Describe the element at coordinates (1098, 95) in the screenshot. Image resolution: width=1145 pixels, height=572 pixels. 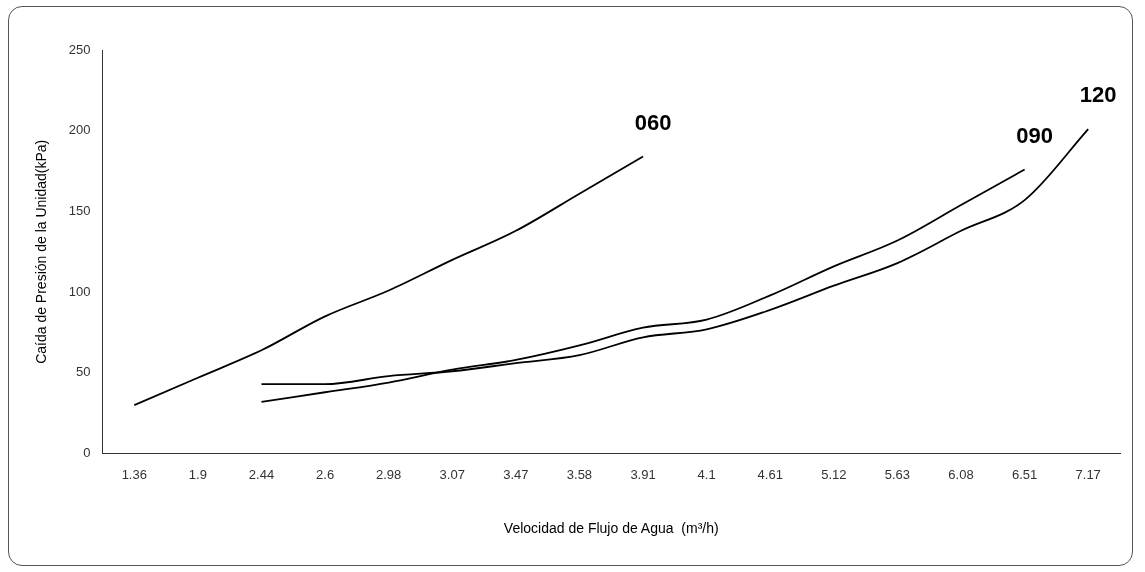
I see `series-label: 120` at that location.